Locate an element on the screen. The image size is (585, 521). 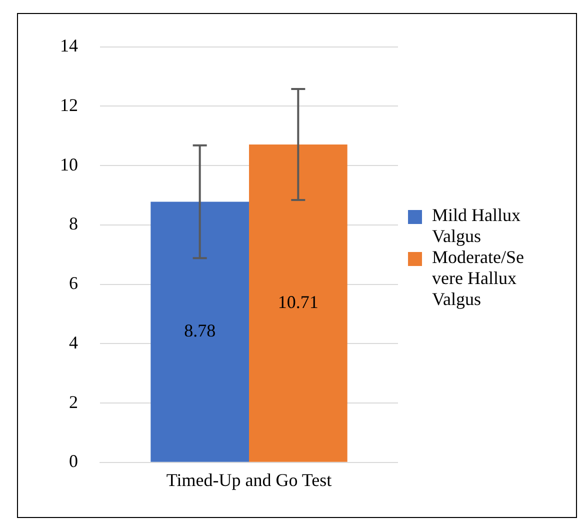
y-tick-label: 4 is located at coordinates (73, 342).